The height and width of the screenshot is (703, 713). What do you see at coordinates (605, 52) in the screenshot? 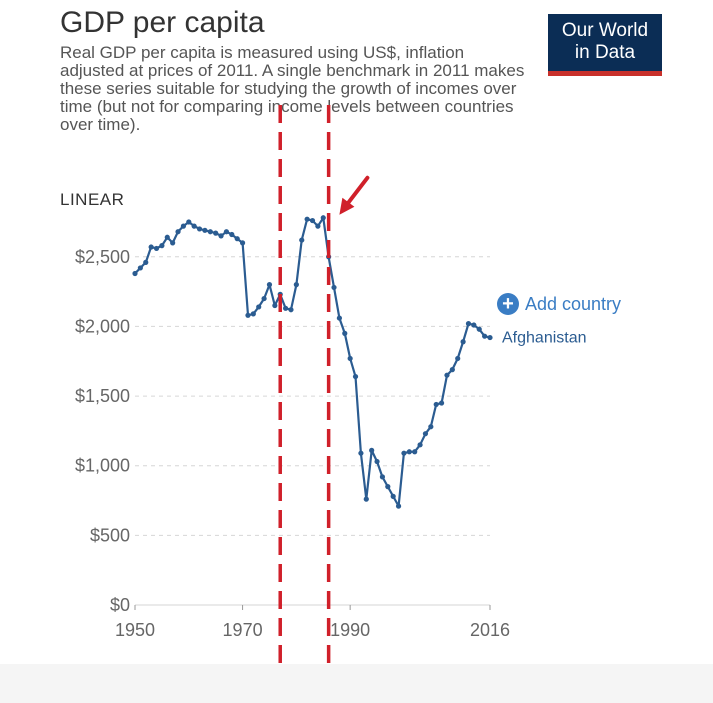
I see `logo-line-2: in Data` at bounding box center [605, 52].